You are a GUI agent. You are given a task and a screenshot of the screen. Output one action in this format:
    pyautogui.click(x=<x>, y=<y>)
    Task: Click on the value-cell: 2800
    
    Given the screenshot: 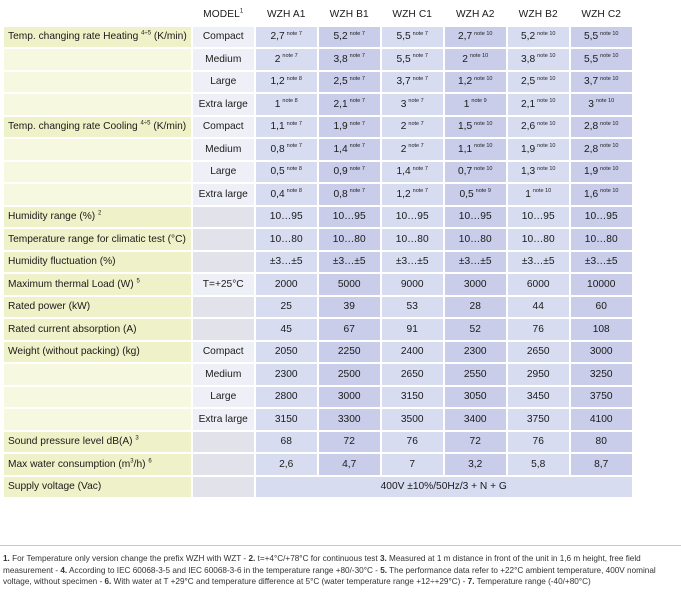 What is the action you would take?
    pyautogui.click(x=286, y=396)
    